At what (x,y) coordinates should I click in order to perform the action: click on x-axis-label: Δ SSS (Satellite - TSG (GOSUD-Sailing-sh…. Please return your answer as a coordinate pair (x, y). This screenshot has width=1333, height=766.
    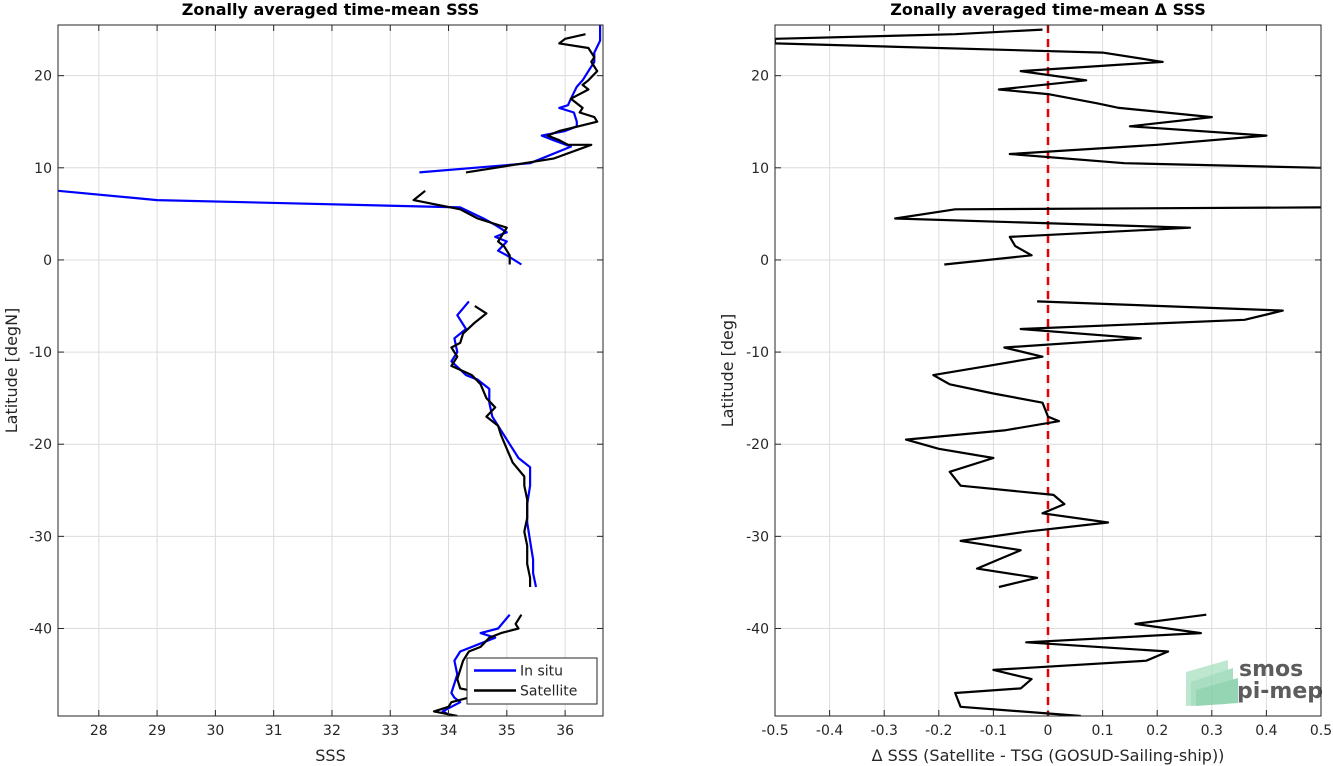
    Looking at the image, I should click on (1048, 755).